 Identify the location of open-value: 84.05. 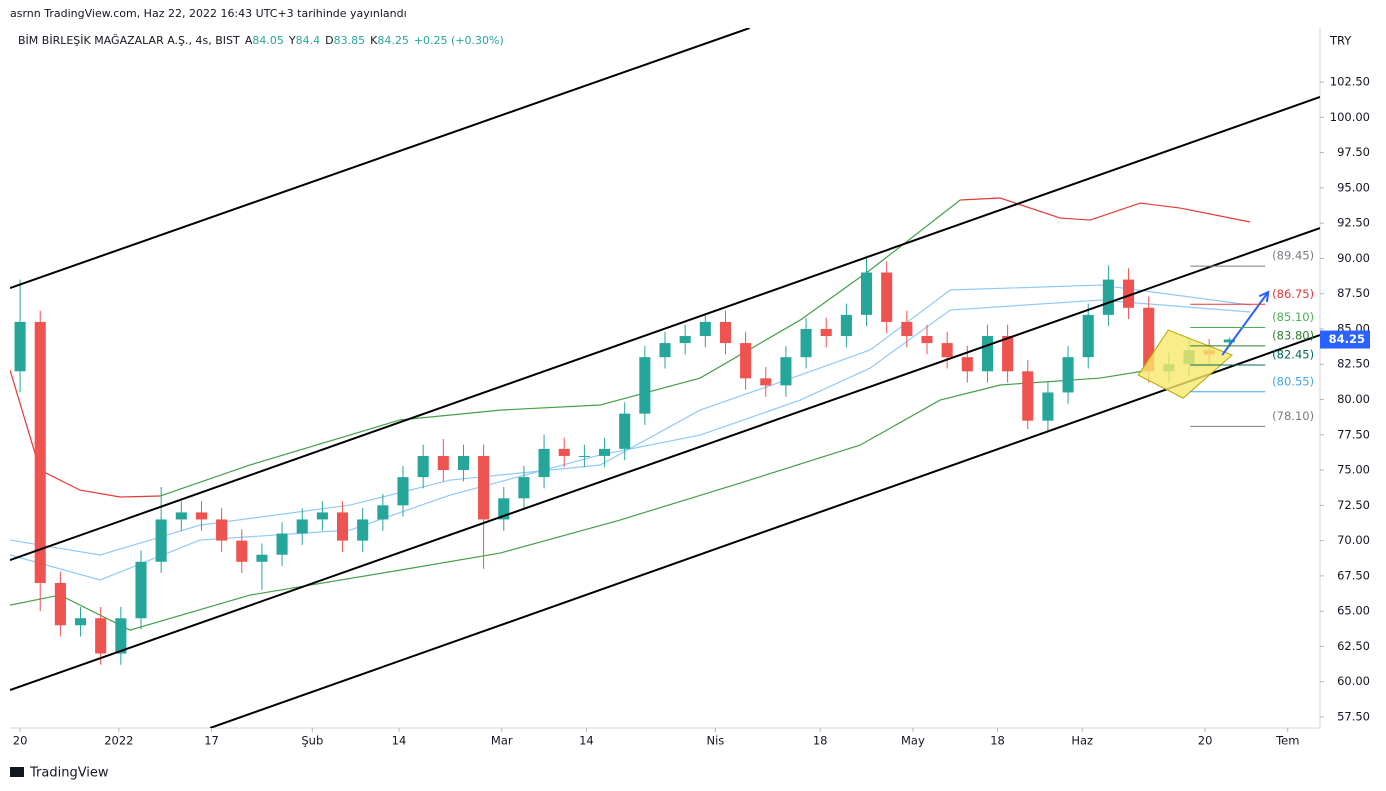
(268, 40).